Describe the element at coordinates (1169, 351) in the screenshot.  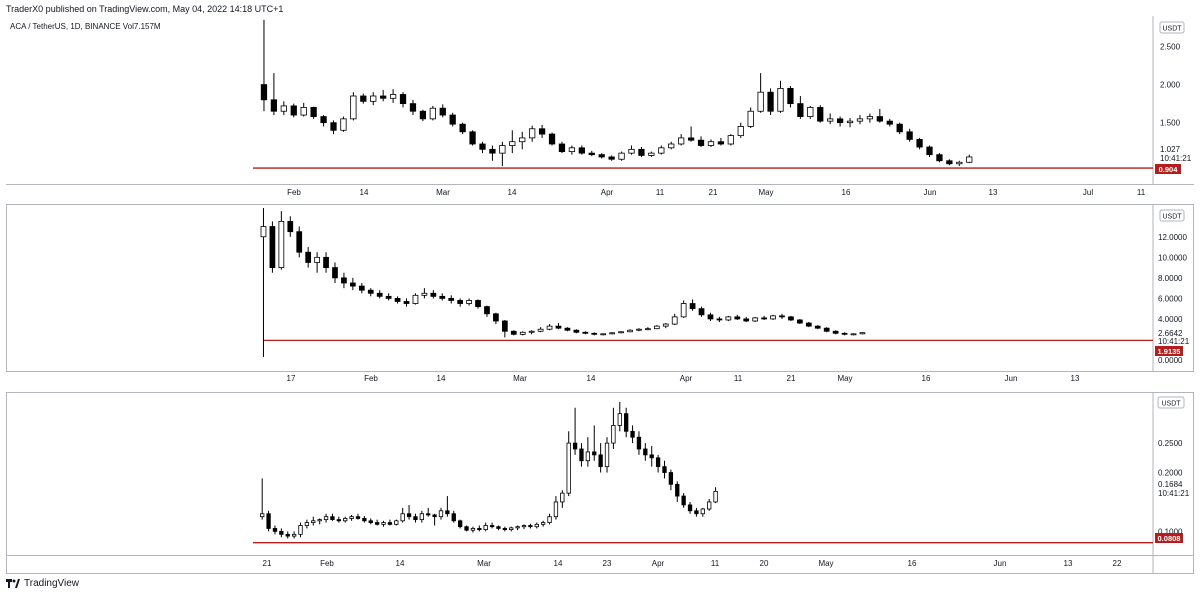
I see `panel-2-support-label: 1.9135` at that location.